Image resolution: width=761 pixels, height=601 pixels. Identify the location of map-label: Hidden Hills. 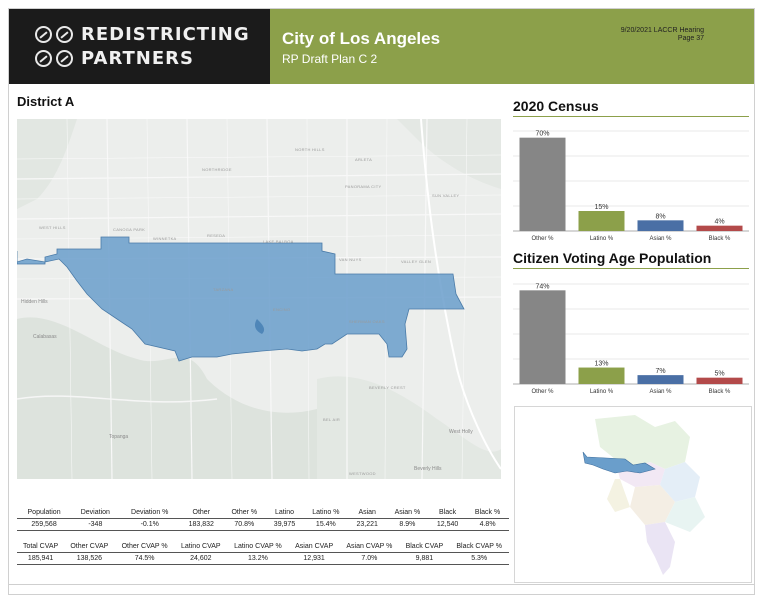
(34, 302).